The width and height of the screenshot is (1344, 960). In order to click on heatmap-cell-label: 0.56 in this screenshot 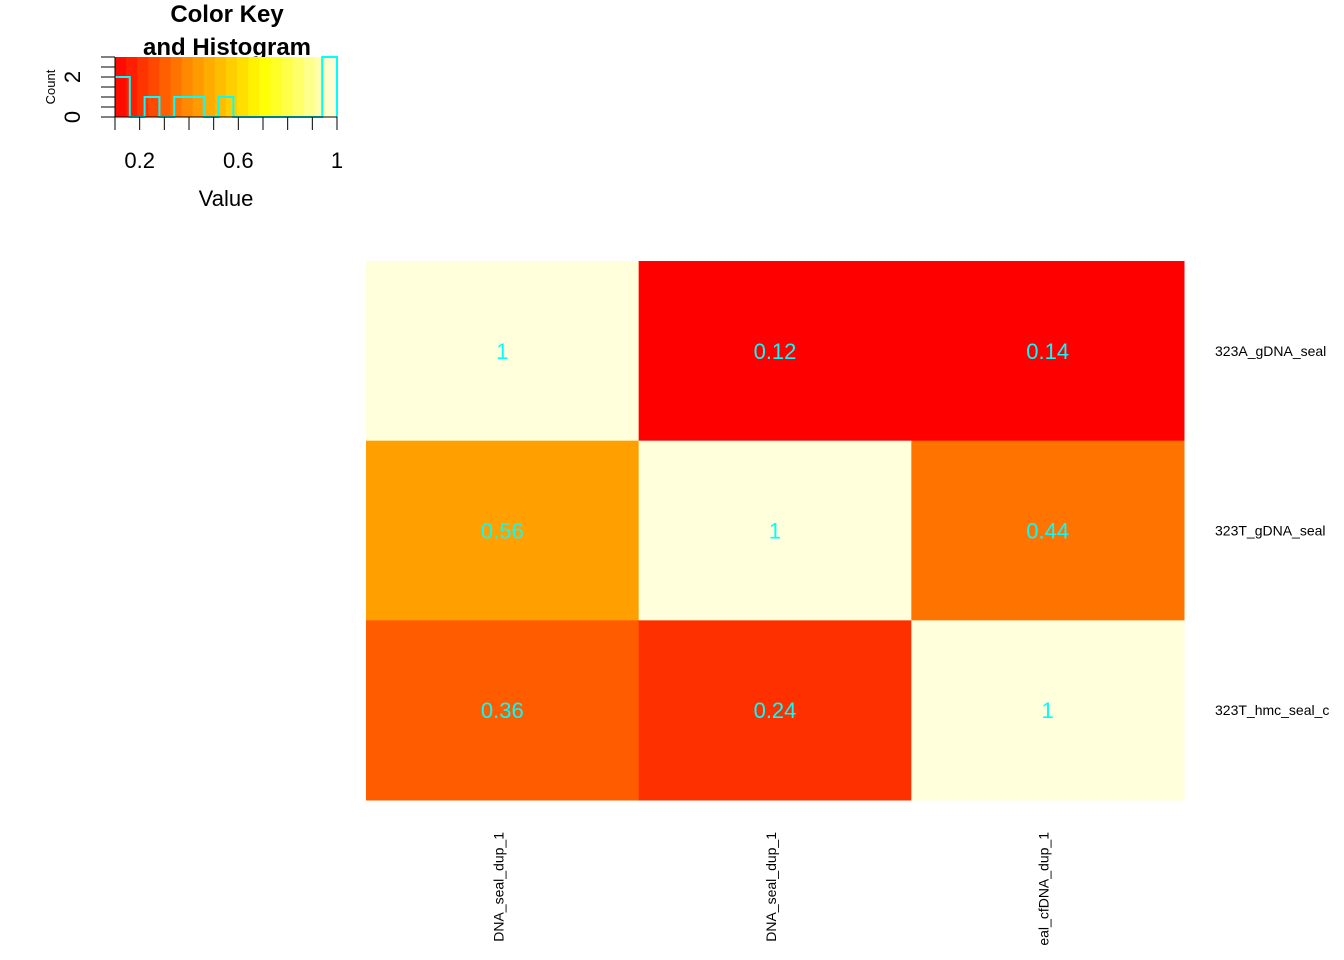, I will do `click(502, 531)`.